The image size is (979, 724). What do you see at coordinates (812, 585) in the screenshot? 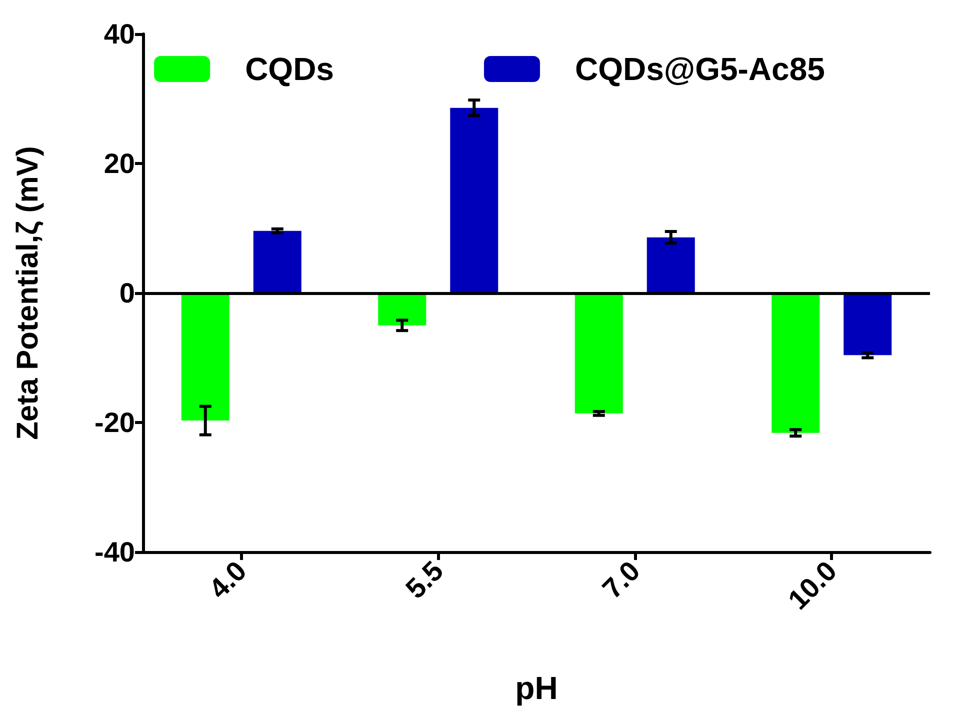
I see `x-tick-label: 10.0` at bounding box center [812, 585].